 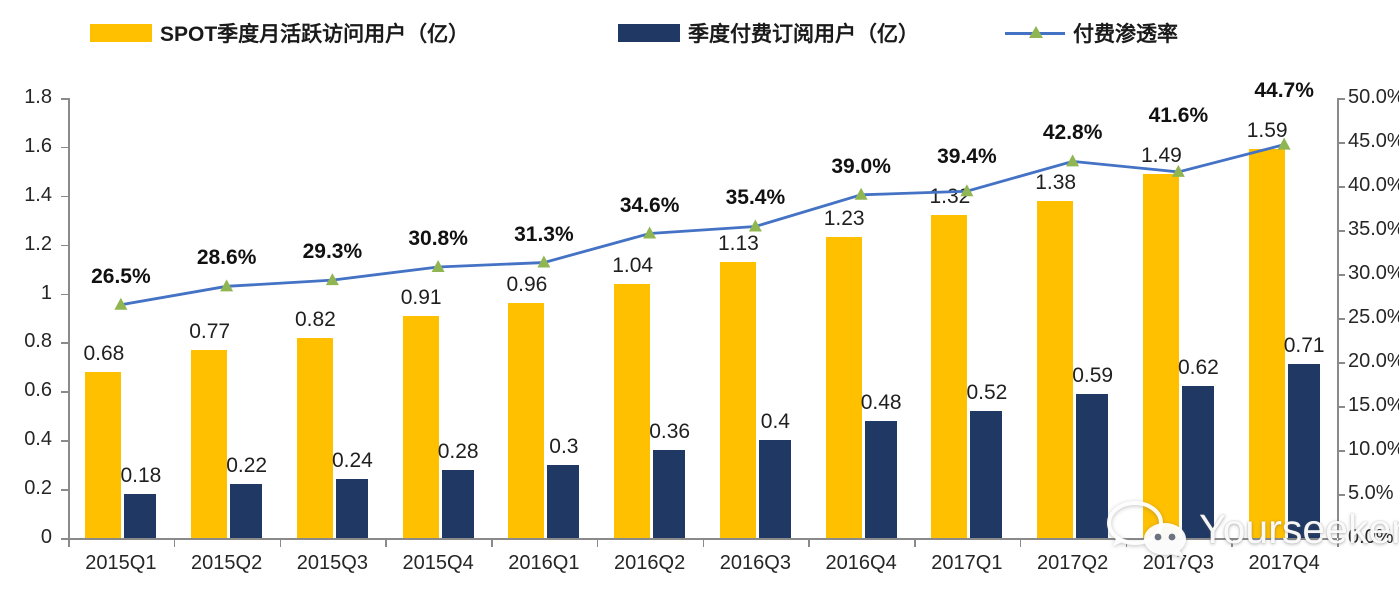 I want to click on x-axis-category-label: 2015Q4, so click(x=438, y=563).